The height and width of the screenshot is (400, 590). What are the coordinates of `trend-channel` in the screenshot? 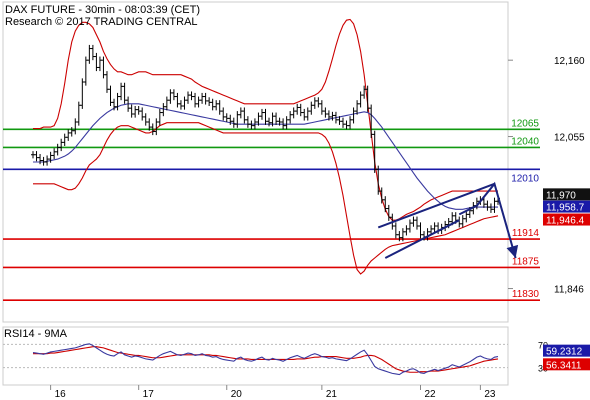 It's located at (448, 220).